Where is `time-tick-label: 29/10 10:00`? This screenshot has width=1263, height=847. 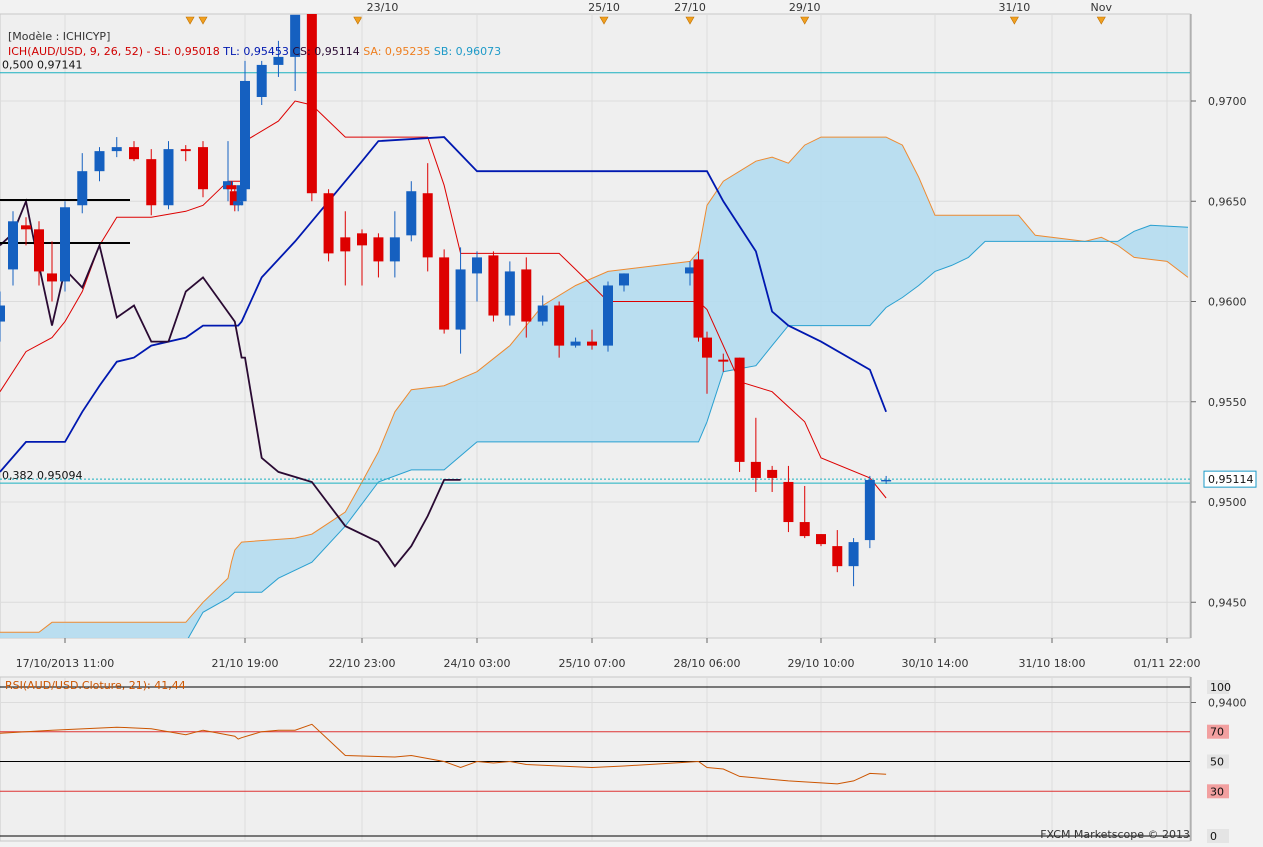
time-tick-label: 29/10 10:00 is located at coordinates (821, 663).